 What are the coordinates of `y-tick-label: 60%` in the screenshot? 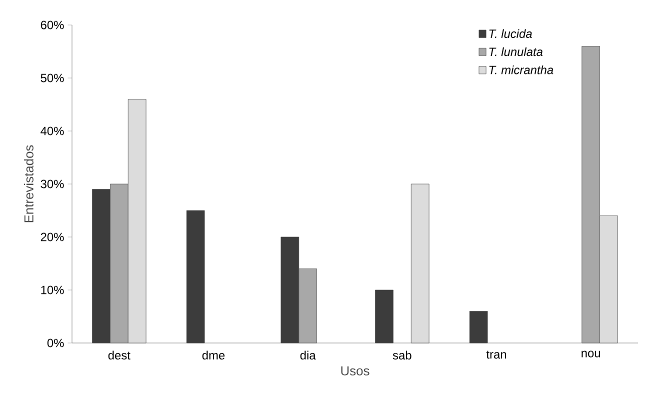 It's located at (52, 25).